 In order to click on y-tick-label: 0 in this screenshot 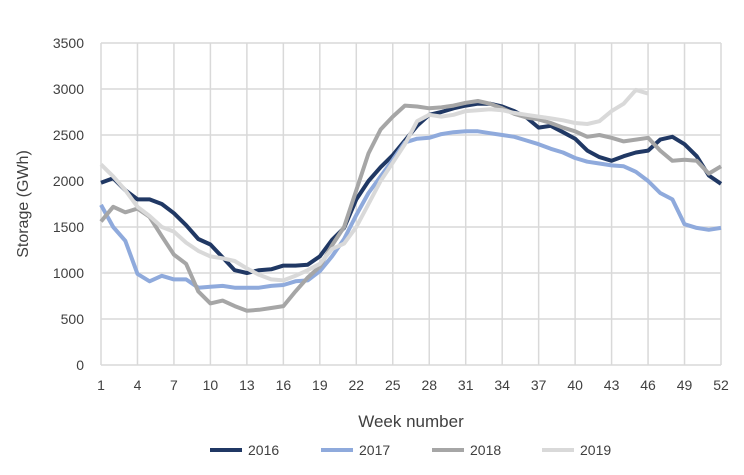, I will do `click(80, 365)`.